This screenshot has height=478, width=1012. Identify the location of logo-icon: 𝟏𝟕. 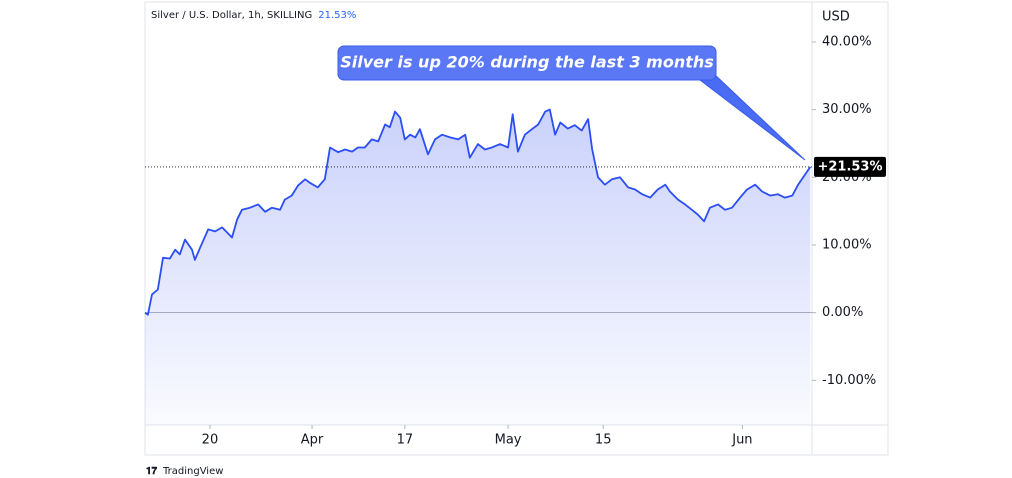
(152, 471).